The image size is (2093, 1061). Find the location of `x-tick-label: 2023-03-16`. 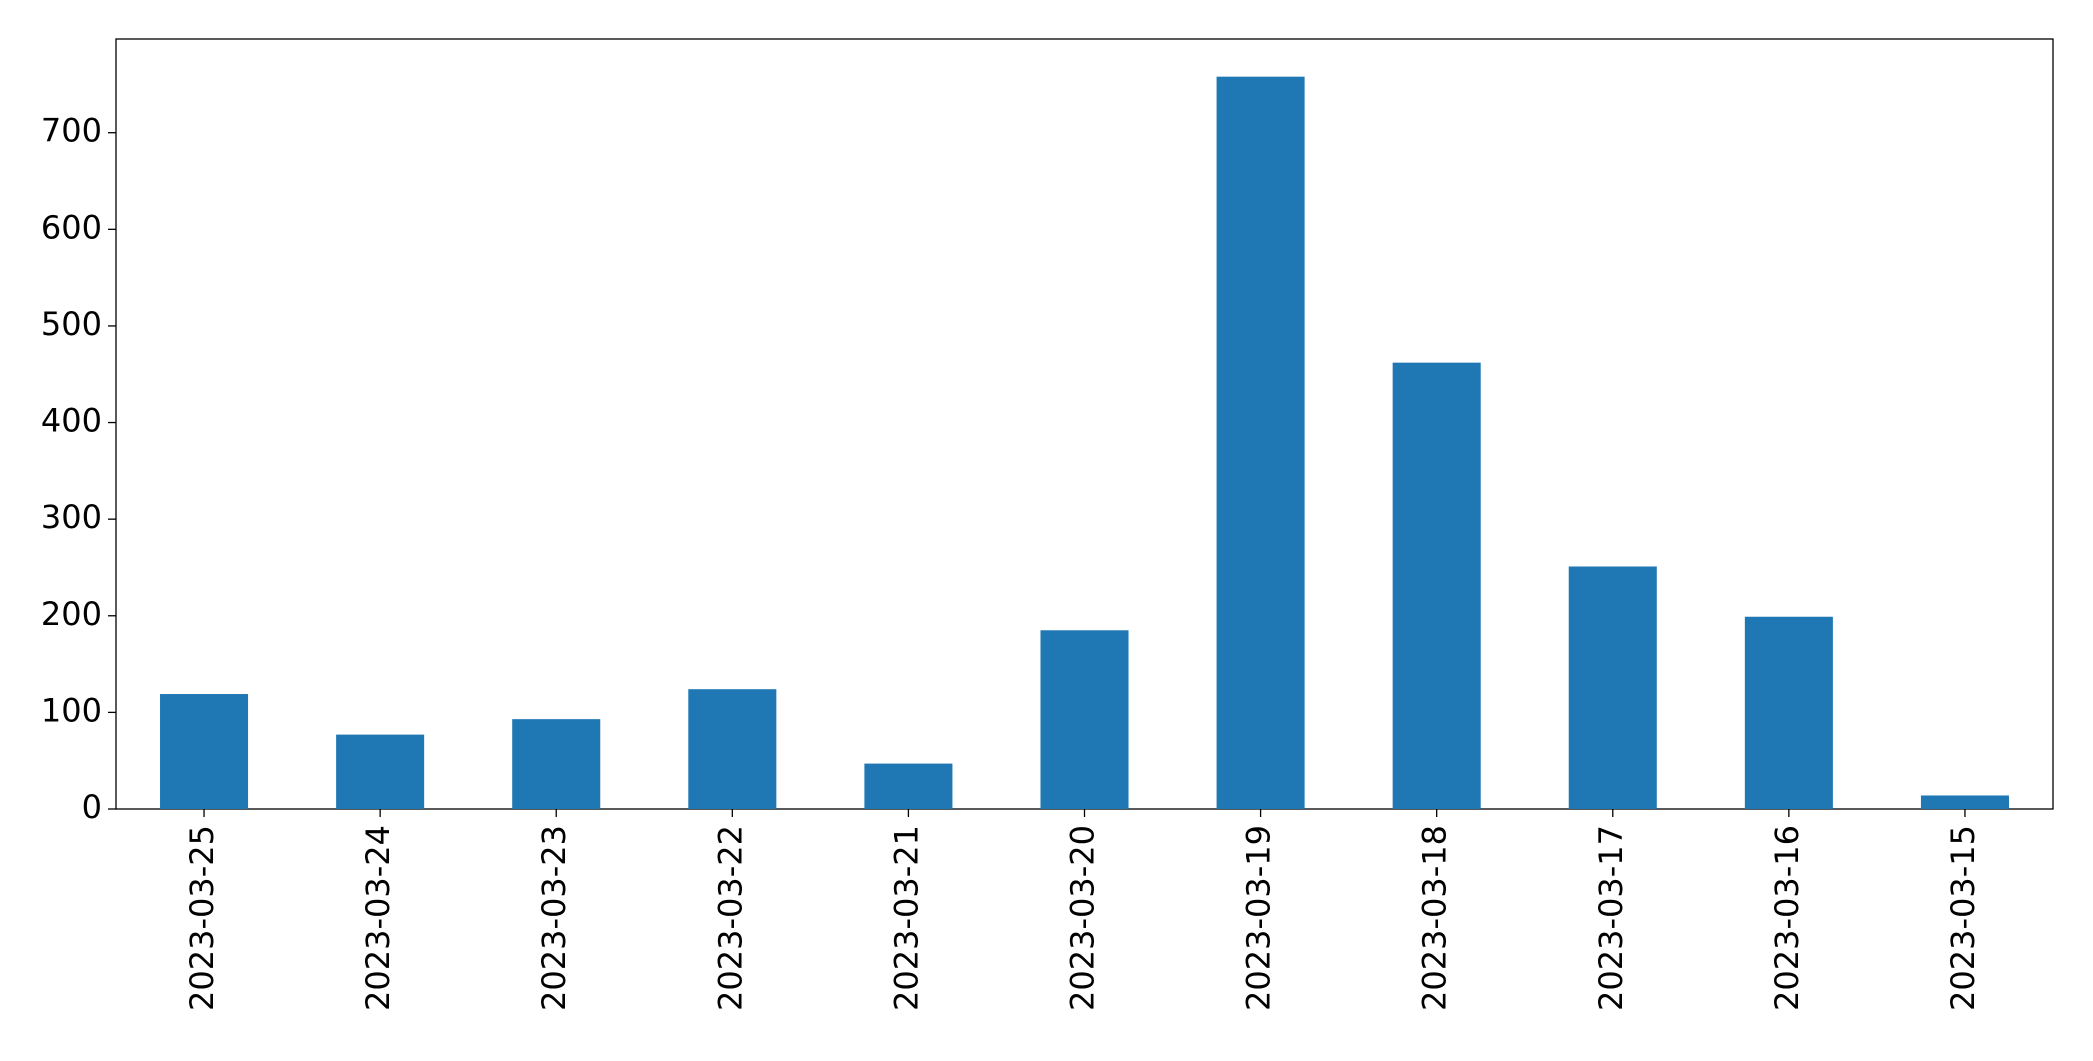

x-tick-label: 2023-03-16 is located at coordinates (1787, 918).